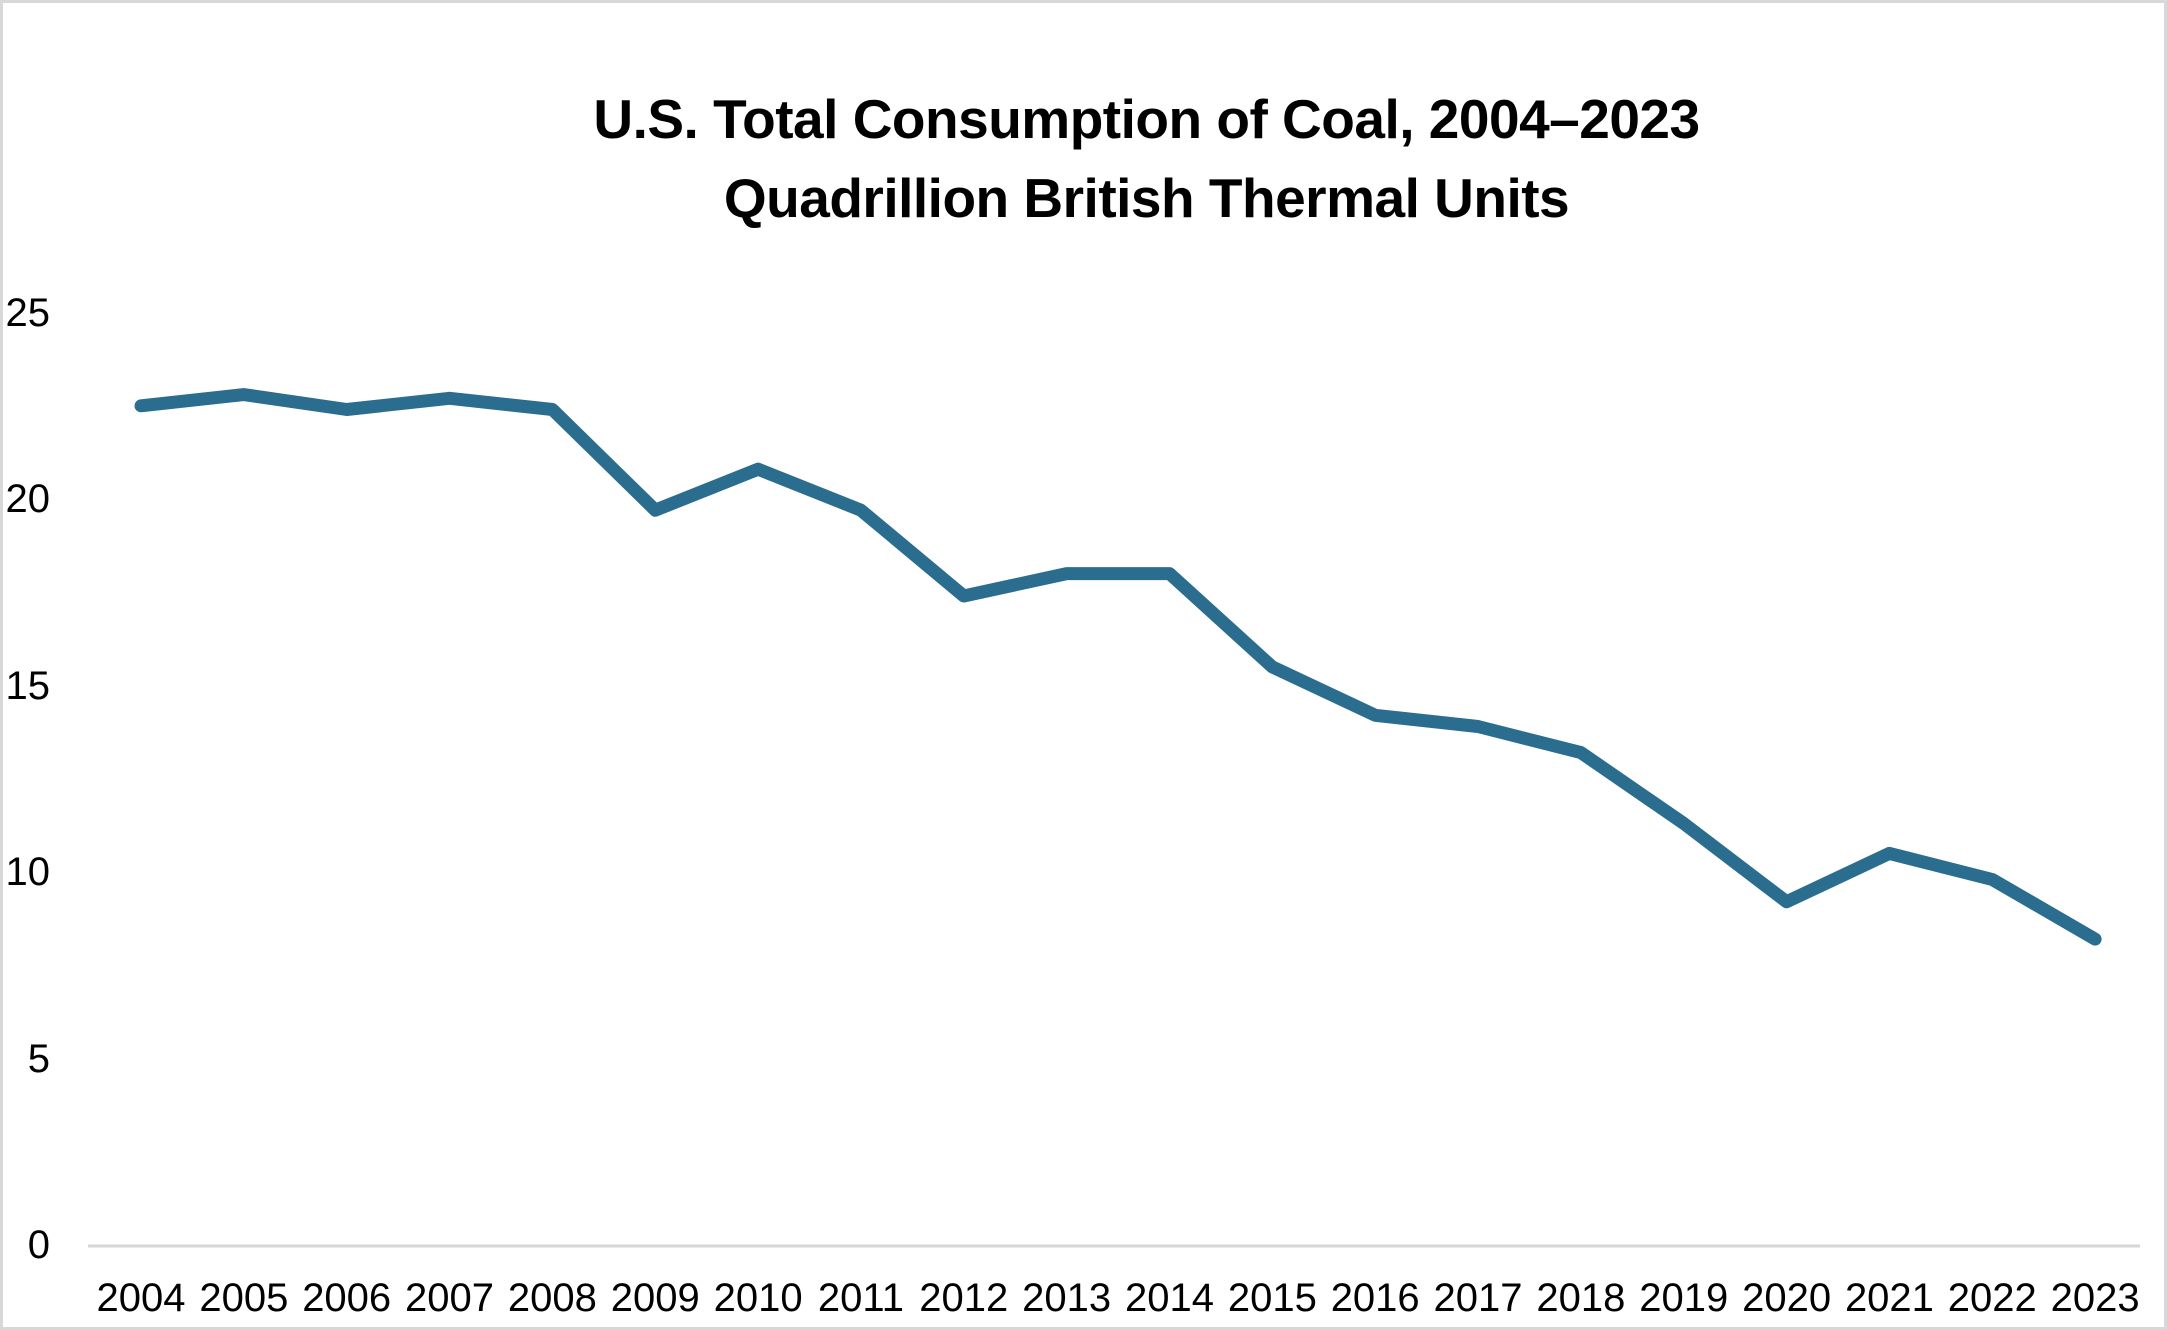  Describe the element at coordinates (38, 1245) in the screenshot. I see `y-axis-tick-label: 0` at that location.